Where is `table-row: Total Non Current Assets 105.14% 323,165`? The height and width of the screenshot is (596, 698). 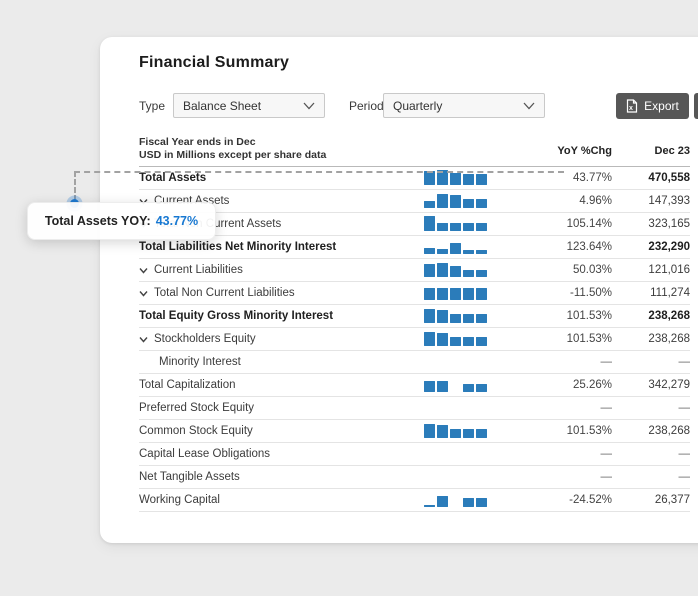 table-row: Total Non Current Assets 105.14% 323,165 is located at coordinates (414, 224).